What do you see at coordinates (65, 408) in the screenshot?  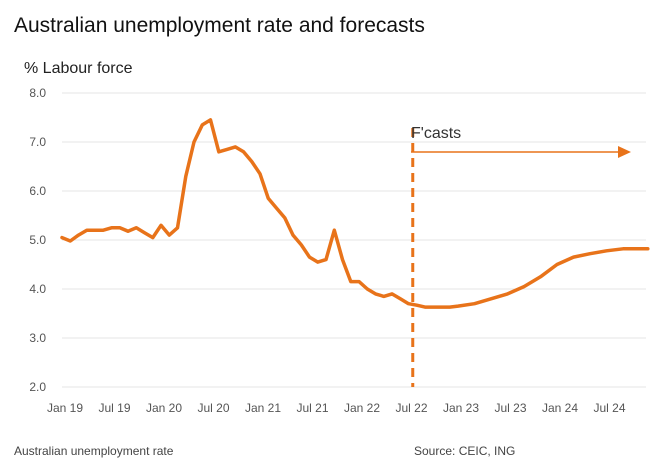 I see `x-tick-label: Jan 19` at bounding box center [65, 408].